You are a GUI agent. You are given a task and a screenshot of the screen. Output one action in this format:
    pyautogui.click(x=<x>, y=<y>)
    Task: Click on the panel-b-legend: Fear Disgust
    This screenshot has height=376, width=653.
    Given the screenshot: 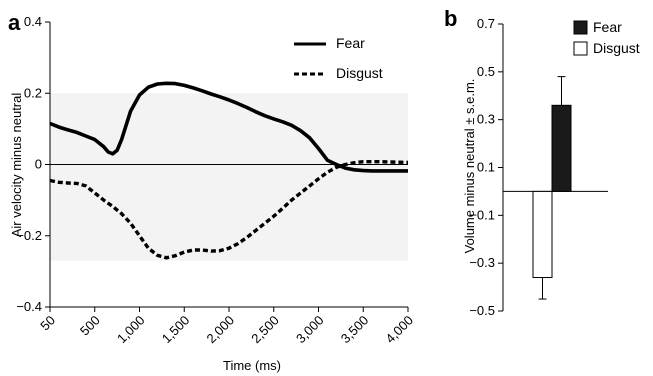 What is the action you would take?
    pyautogui.click(x=606, y=37)
    